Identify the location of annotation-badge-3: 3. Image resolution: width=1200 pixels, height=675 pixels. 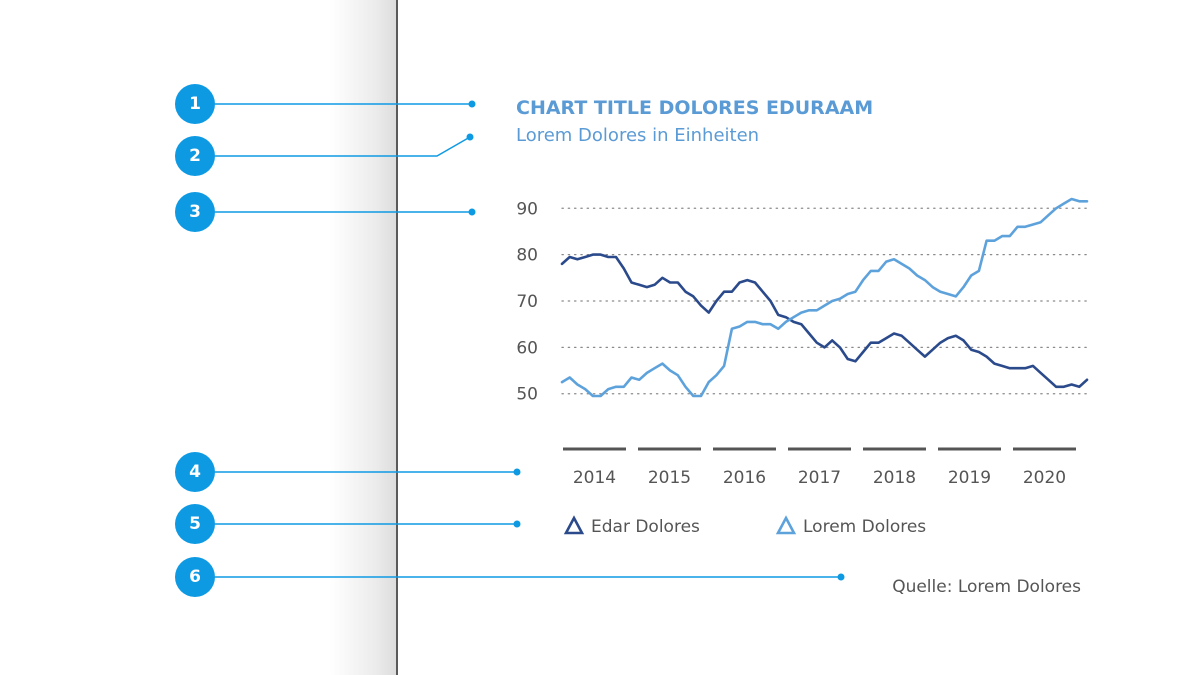
(195, 212).